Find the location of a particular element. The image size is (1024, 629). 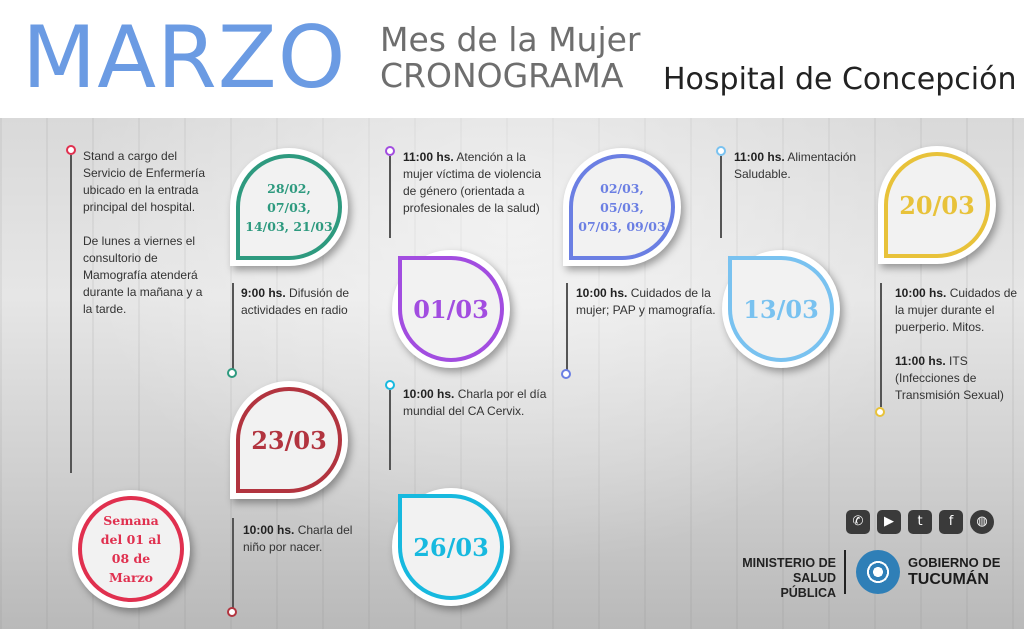

event-nino-desc: Charla del niño por nacer. is located at coordinates (298, 538).